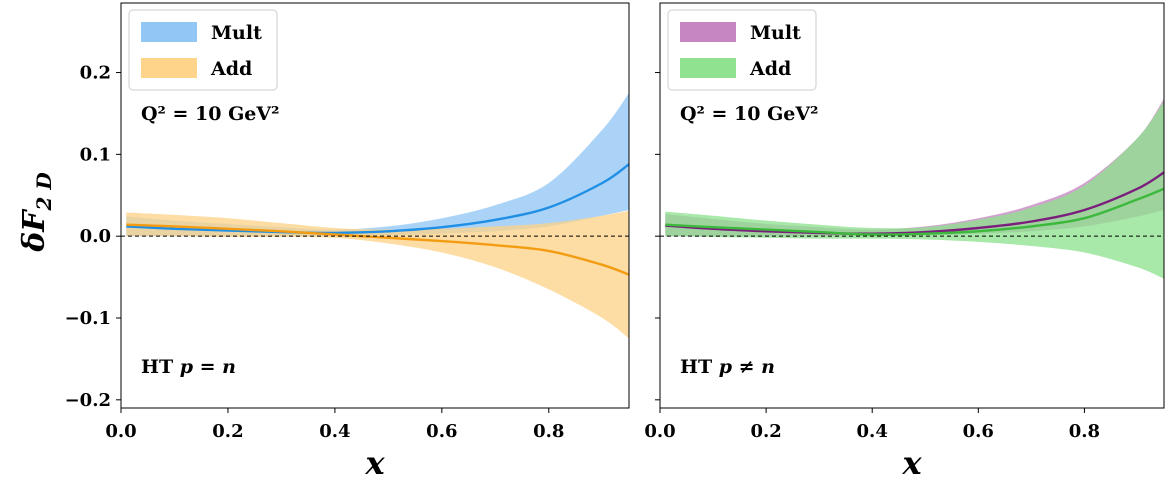  What do you see at coordinates (208, 367) in the screenshot?
I see `ht-math: p = n` at bounding box center [208, 367].